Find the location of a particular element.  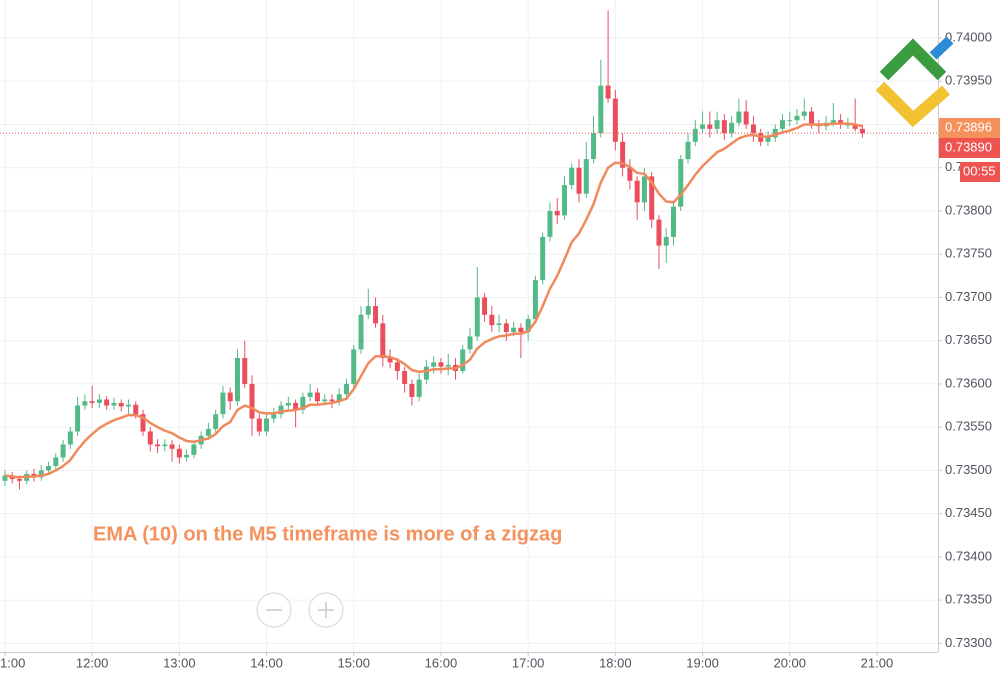

x-tick-label: 12:00 is located at coordinates (92, 662).